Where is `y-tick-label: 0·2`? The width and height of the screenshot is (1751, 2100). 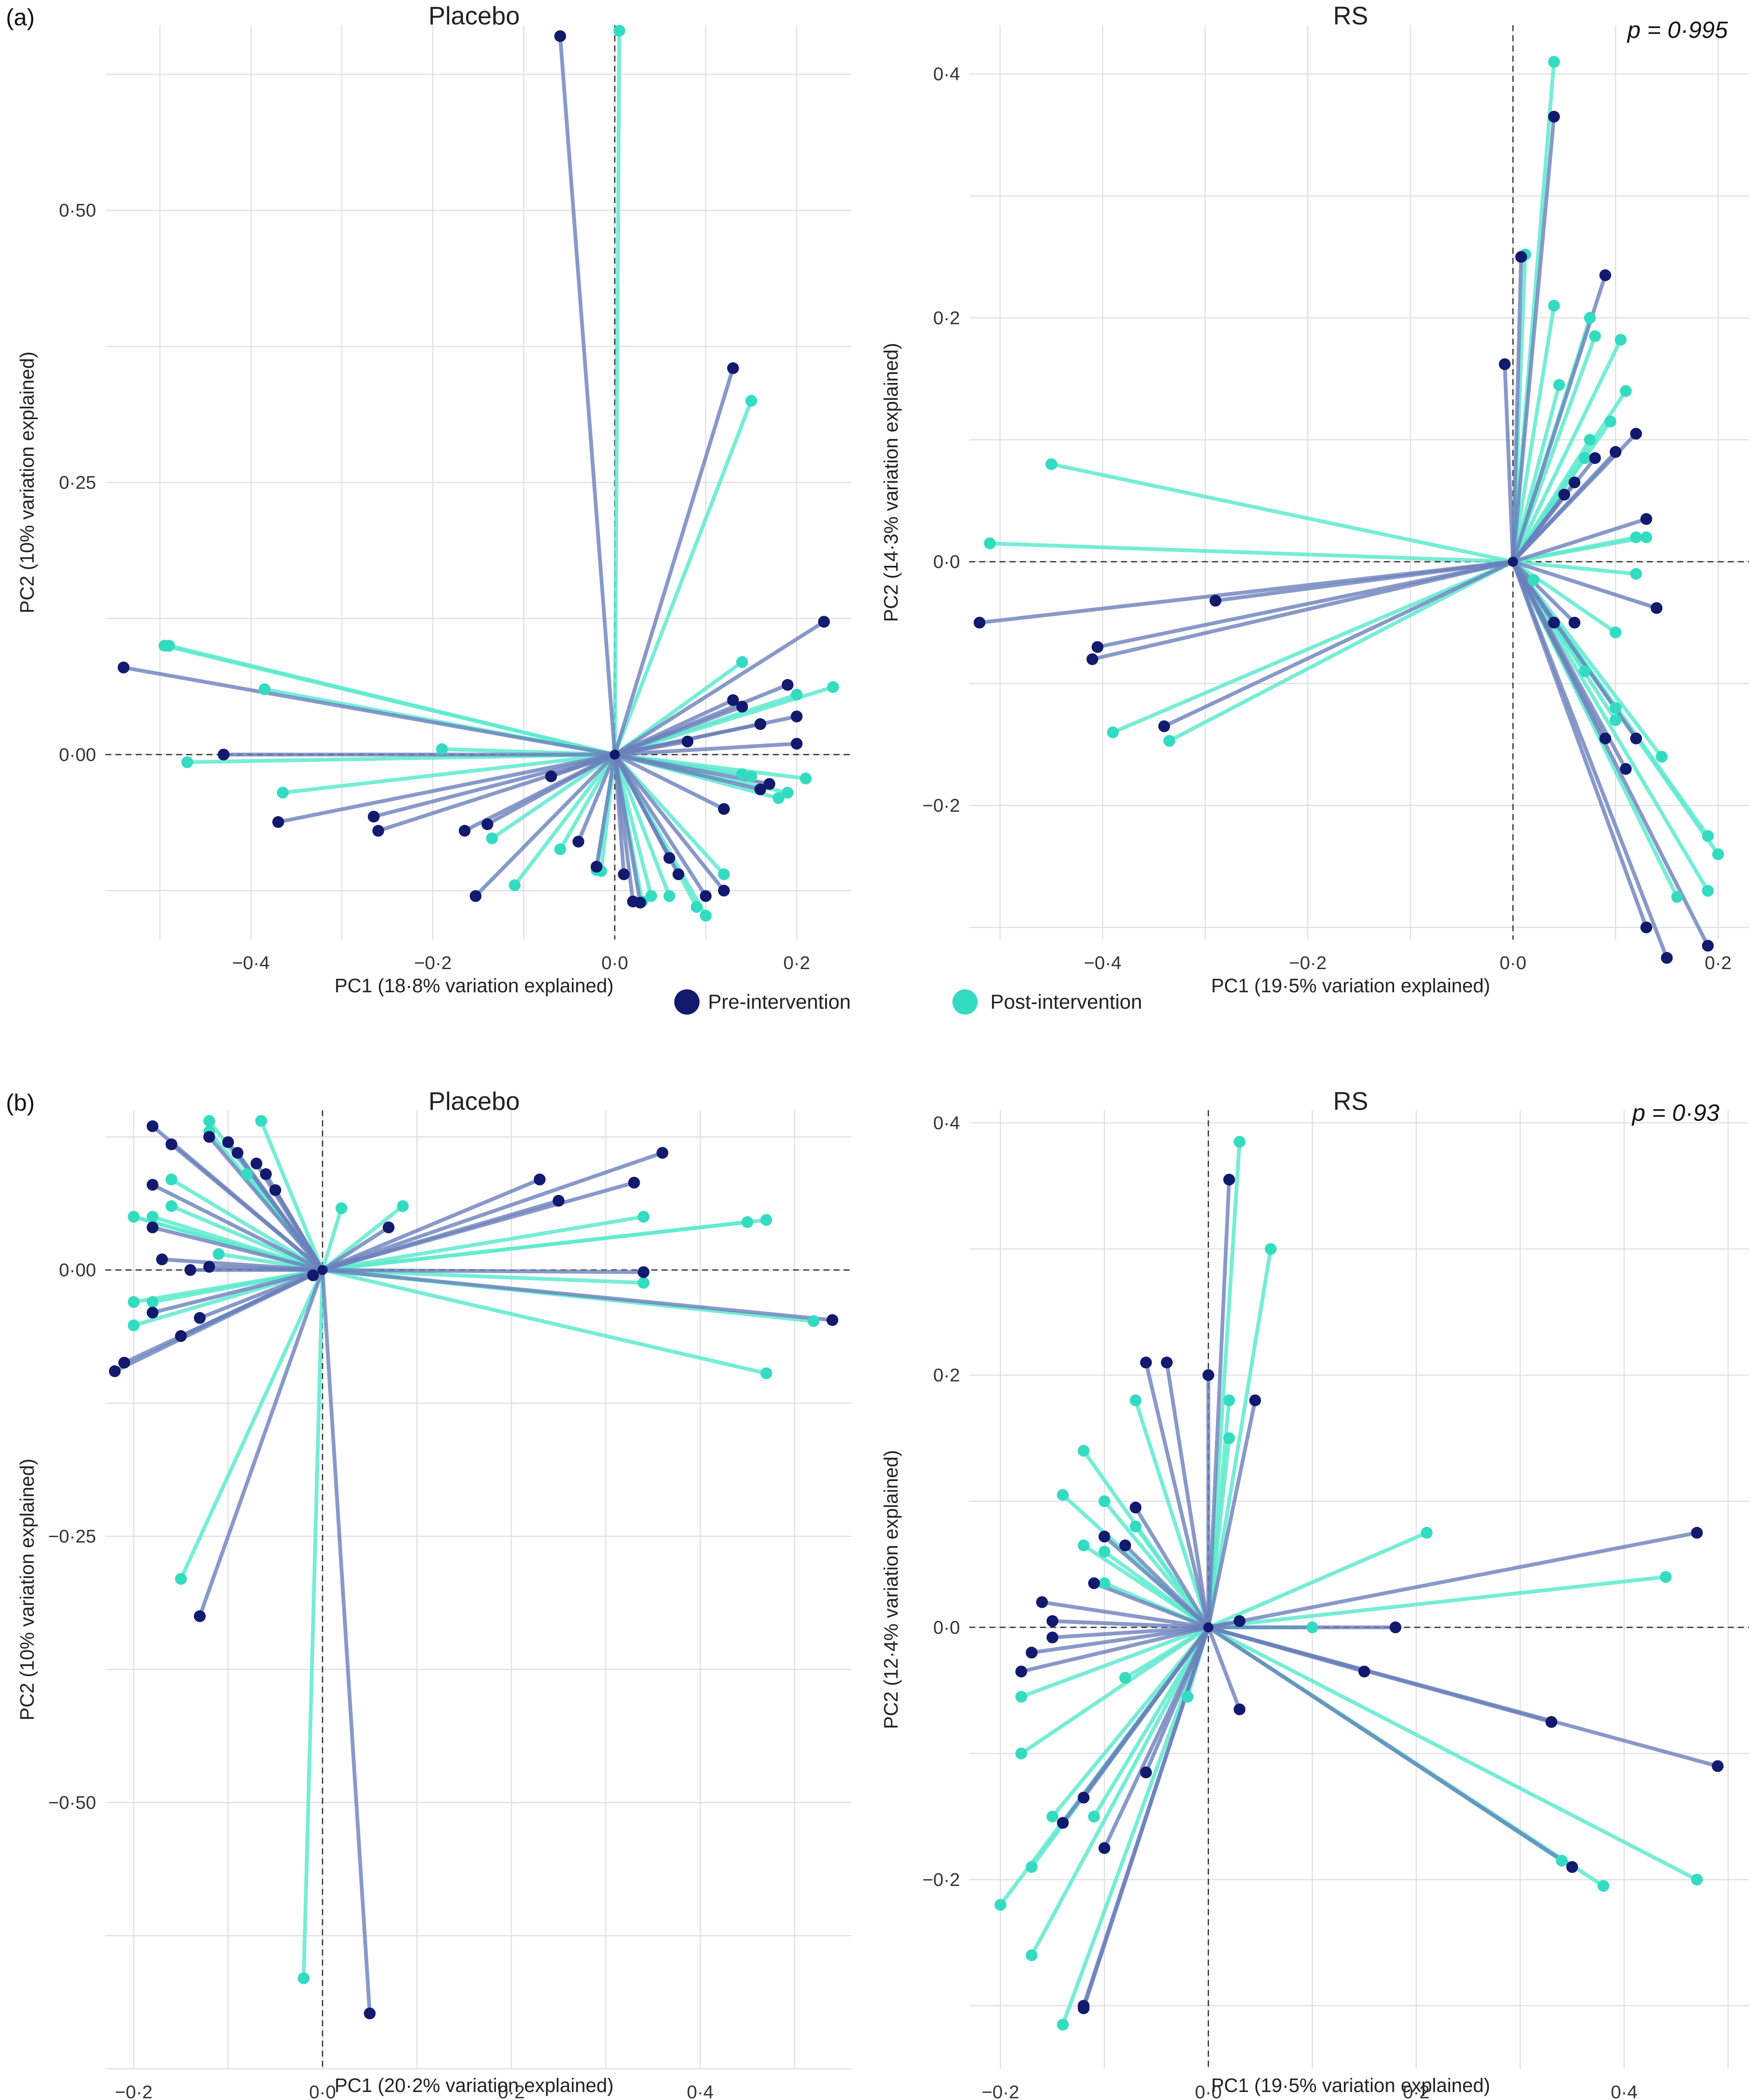
y-tick-label: 0·2 is located at coordinates (946, 1375).